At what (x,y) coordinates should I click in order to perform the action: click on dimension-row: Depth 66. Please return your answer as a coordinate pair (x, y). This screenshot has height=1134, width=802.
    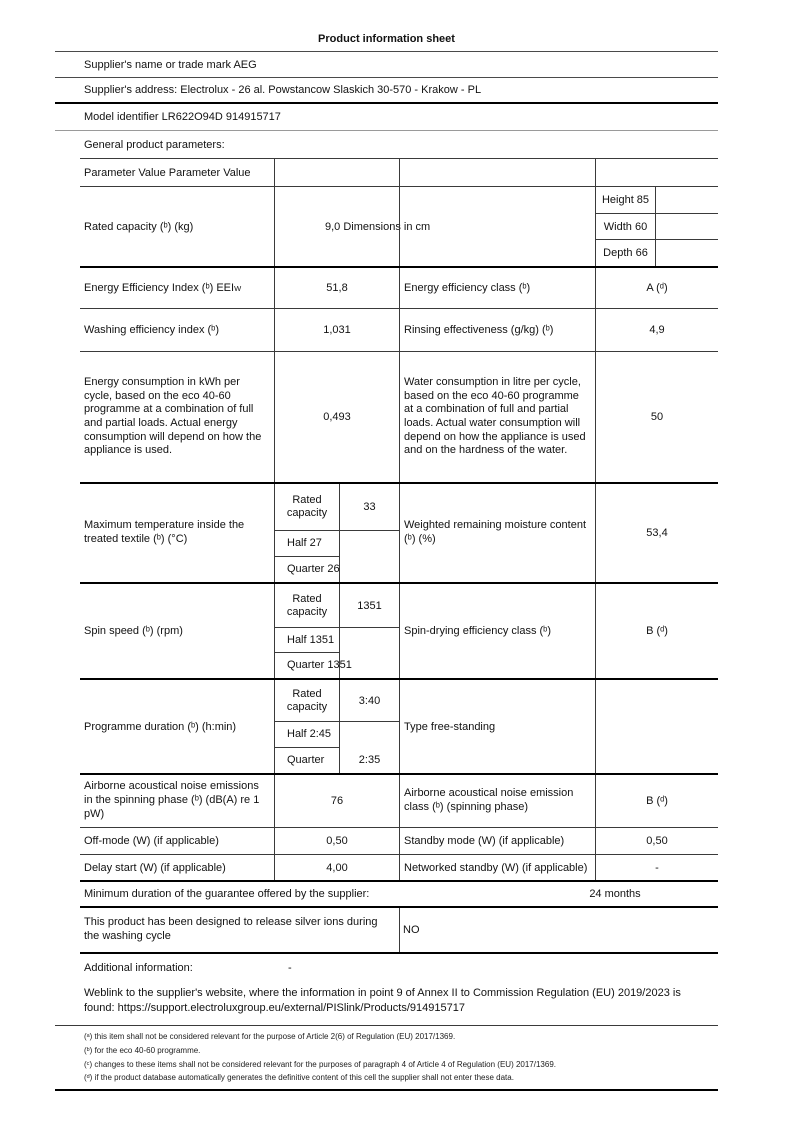
    Looking at the image, I should click on (657, 253).